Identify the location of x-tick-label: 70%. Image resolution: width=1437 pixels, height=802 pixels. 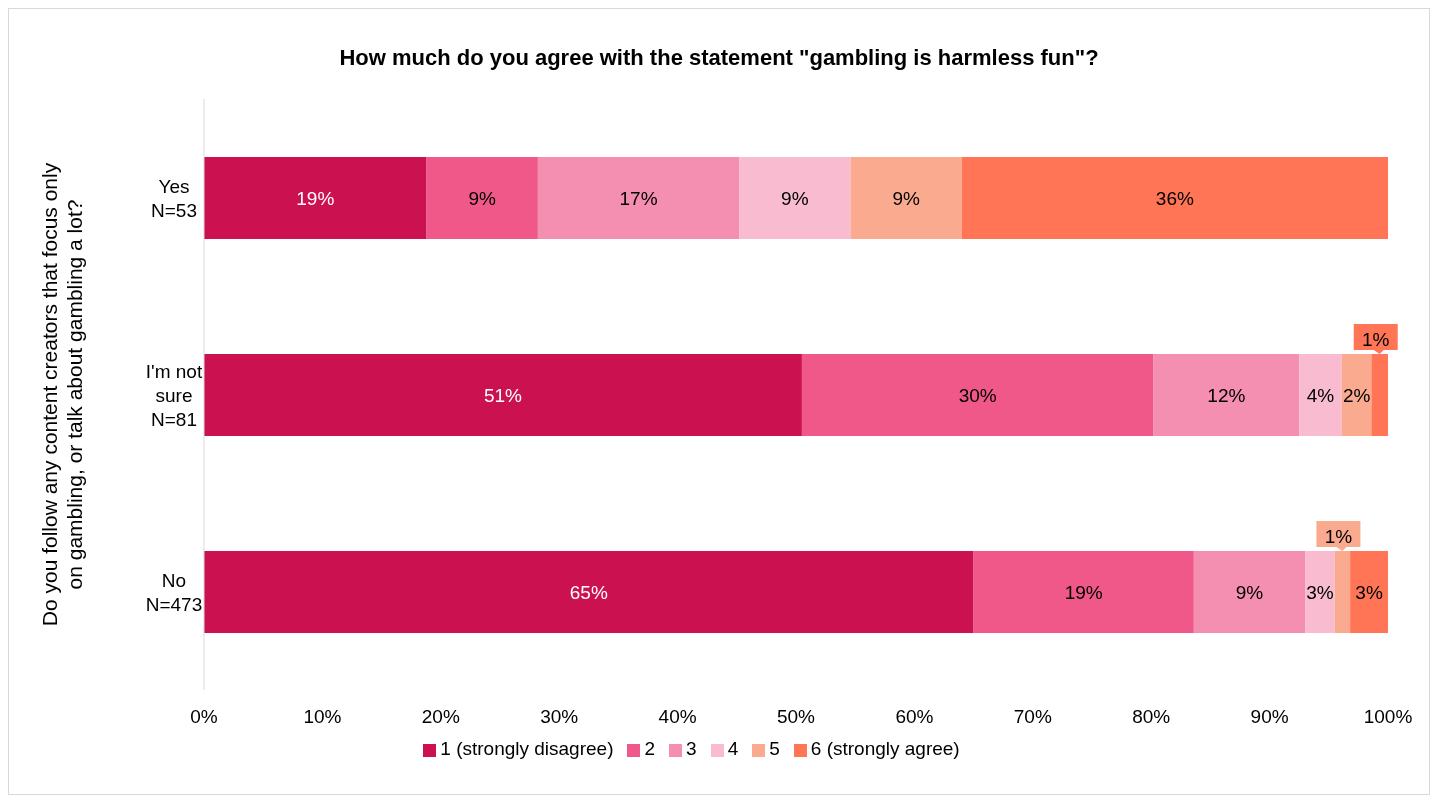
(1032, 717).